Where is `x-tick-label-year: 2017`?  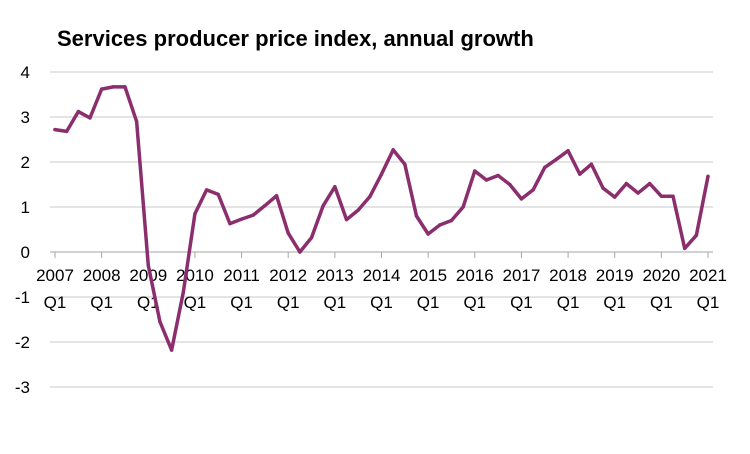
x-tick-label-year: 2017 is located at coordinates (522, 275).